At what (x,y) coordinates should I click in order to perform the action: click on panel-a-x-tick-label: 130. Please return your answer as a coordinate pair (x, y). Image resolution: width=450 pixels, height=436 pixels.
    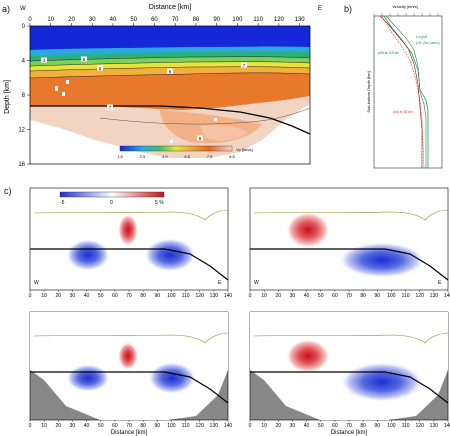
    Looking at the image, I should click on (300, 20).